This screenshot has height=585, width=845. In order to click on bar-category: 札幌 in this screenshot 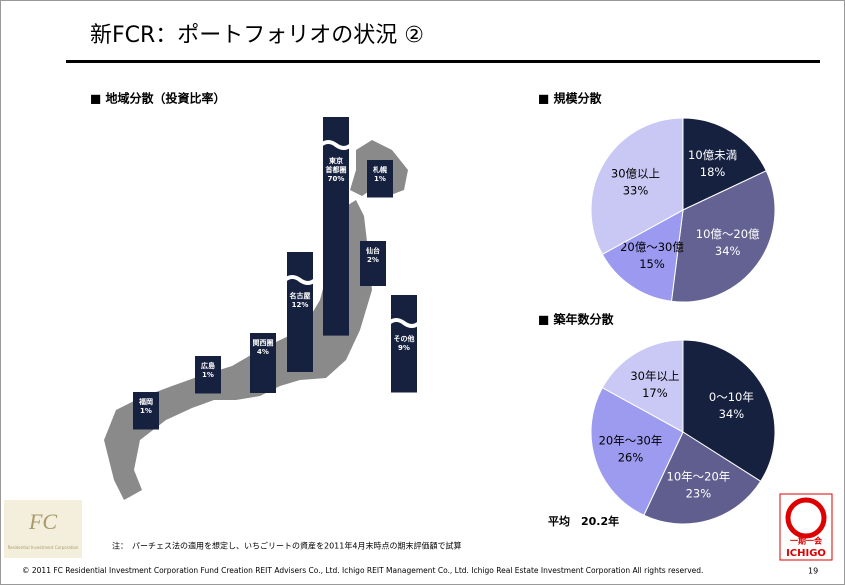, I will do `click(380, 170)`.